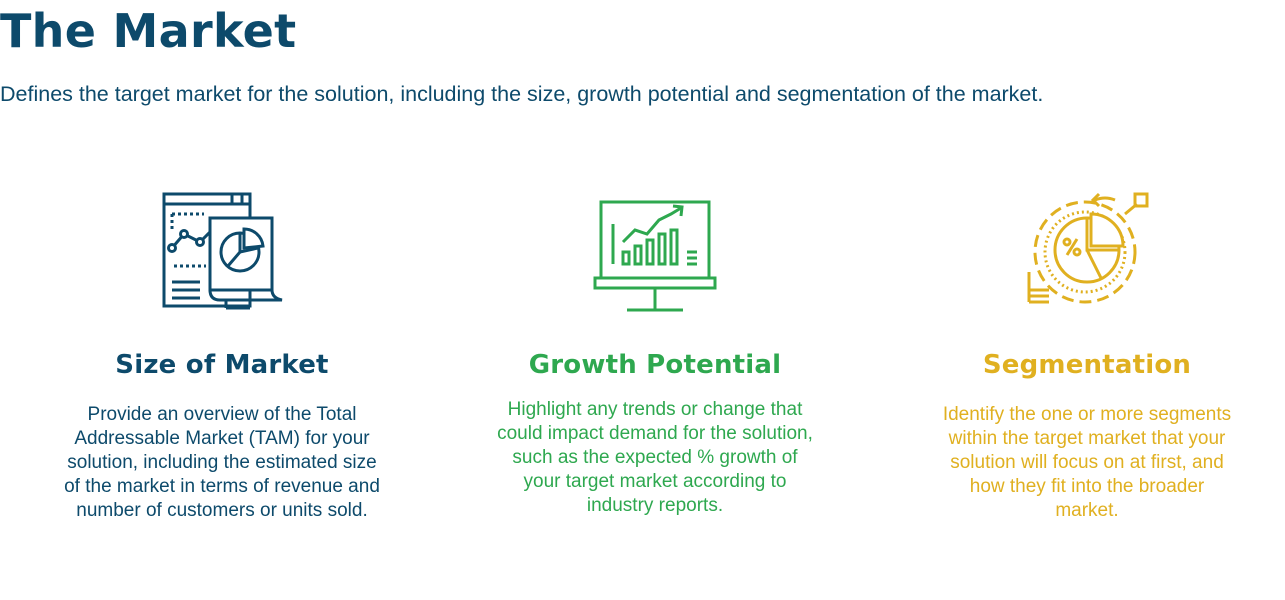 This screenshot has height=600, width=1285. Describe the element at coordinates (655, 257) in the screenshot. I see `growth-chart-monitor-icon` at that location.